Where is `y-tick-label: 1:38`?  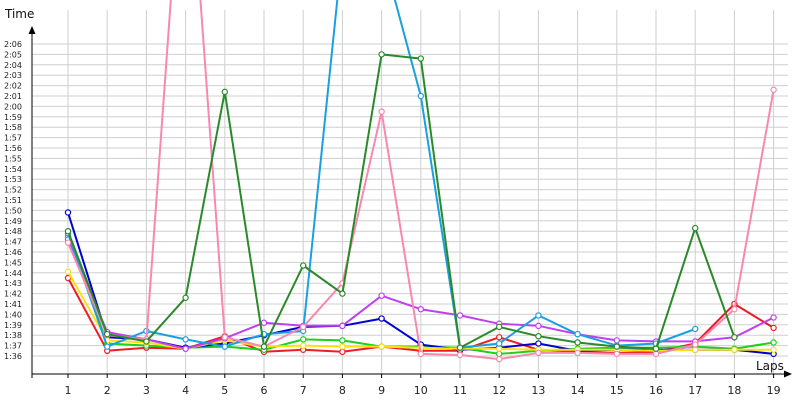 y-tick-label: 1:38 is located at coordinates (13, 335).